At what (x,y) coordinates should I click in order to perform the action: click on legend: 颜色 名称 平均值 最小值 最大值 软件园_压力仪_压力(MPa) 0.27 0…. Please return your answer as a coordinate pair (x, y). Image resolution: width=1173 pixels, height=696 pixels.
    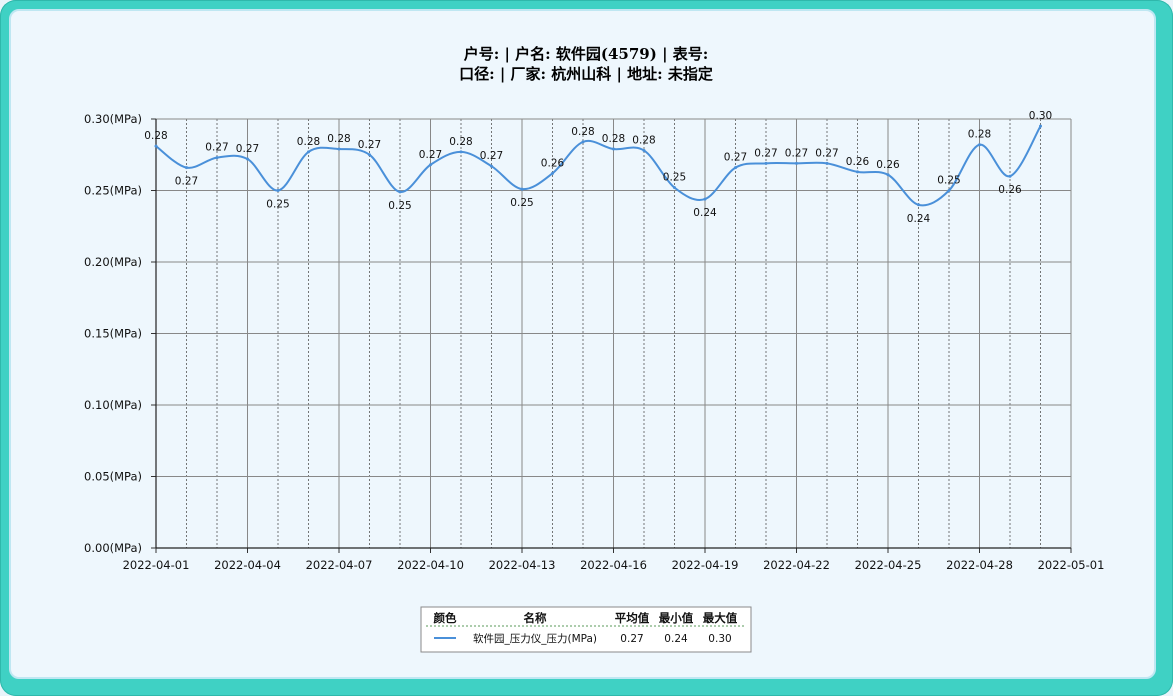
    Looking at the image, I should click on (586, 629).